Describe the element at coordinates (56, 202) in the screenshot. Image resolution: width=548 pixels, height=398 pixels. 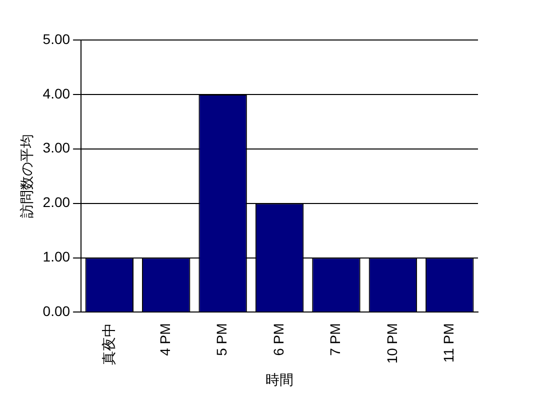
I see `y-tick-label: 2.00` at that location.